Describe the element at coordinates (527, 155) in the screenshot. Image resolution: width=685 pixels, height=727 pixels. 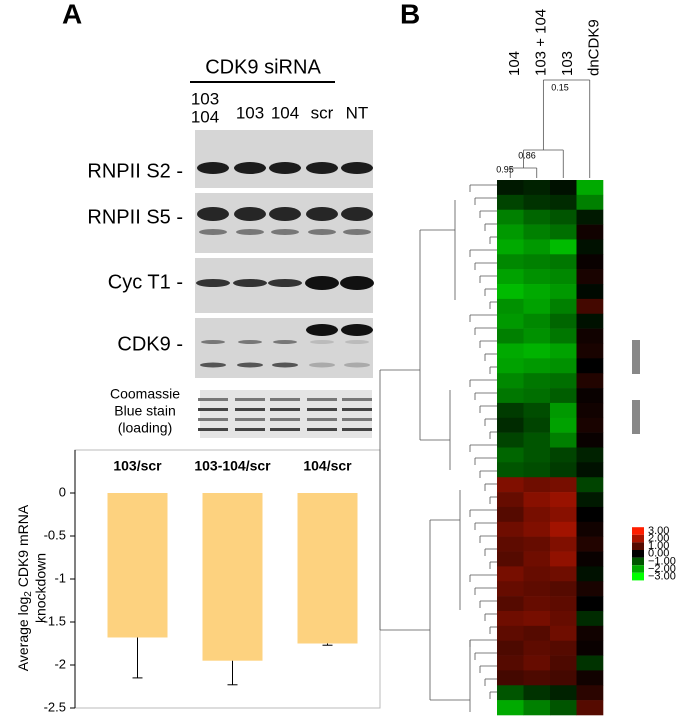
I see `node-label: 0.86` at that location.